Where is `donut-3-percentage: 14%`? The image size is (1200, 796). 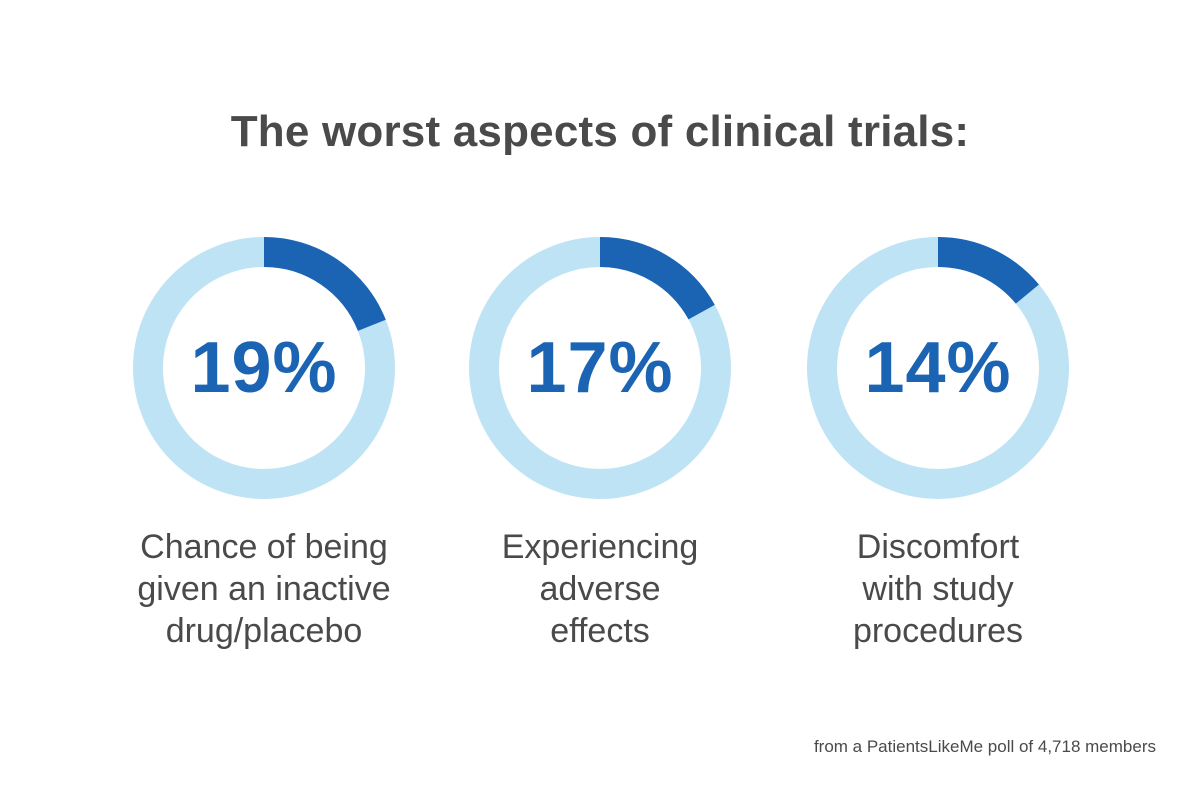
donut-3-percentage: 14% is located at coordinates (938, 368).